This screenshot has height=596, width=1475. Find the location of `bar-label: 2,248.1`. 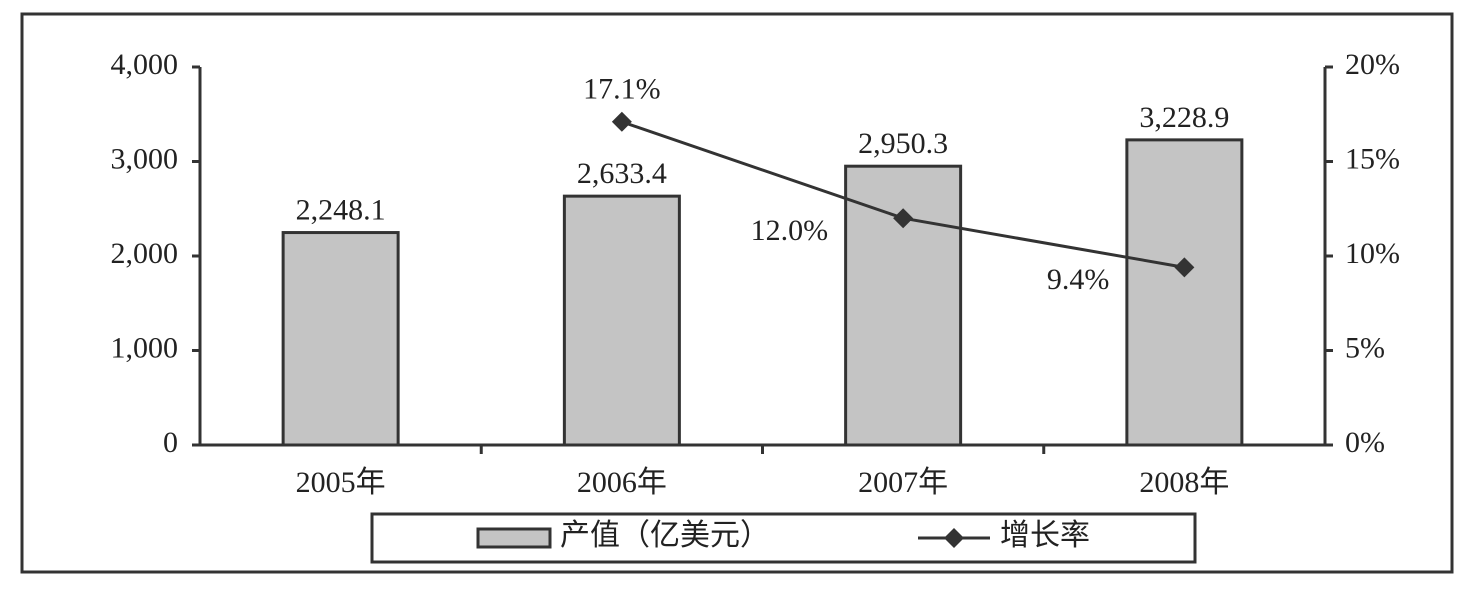

bar-label: 2,248.1 is located at coordinates (341, 209).